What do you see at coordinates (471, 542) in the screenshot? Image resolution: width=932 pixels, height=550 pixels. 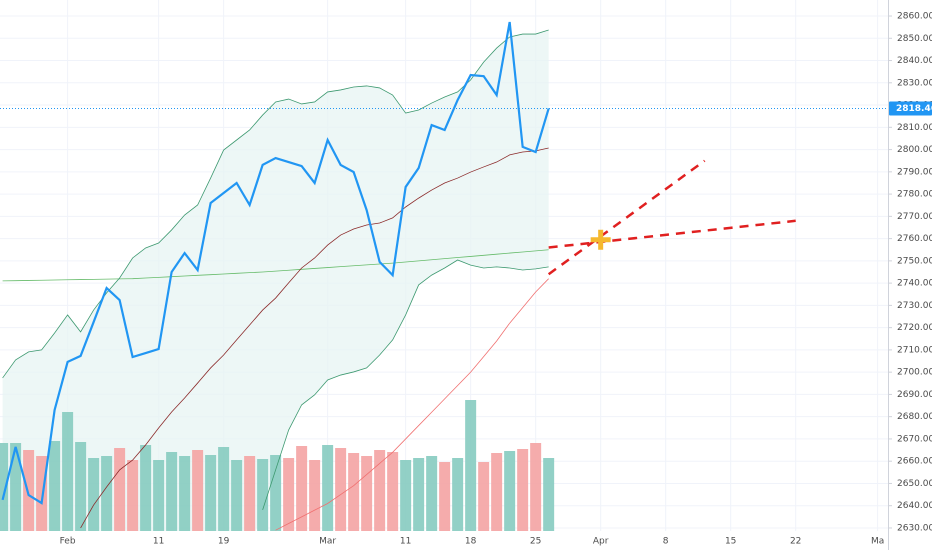 I see `x-tick-label: 18` at bounding box center [471, 542].